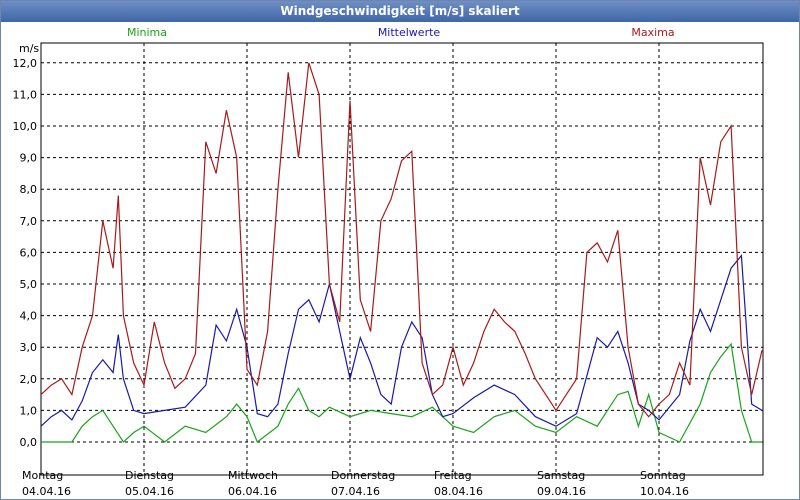  I want to click on y-axis-label: m/s, so click(29, 48).